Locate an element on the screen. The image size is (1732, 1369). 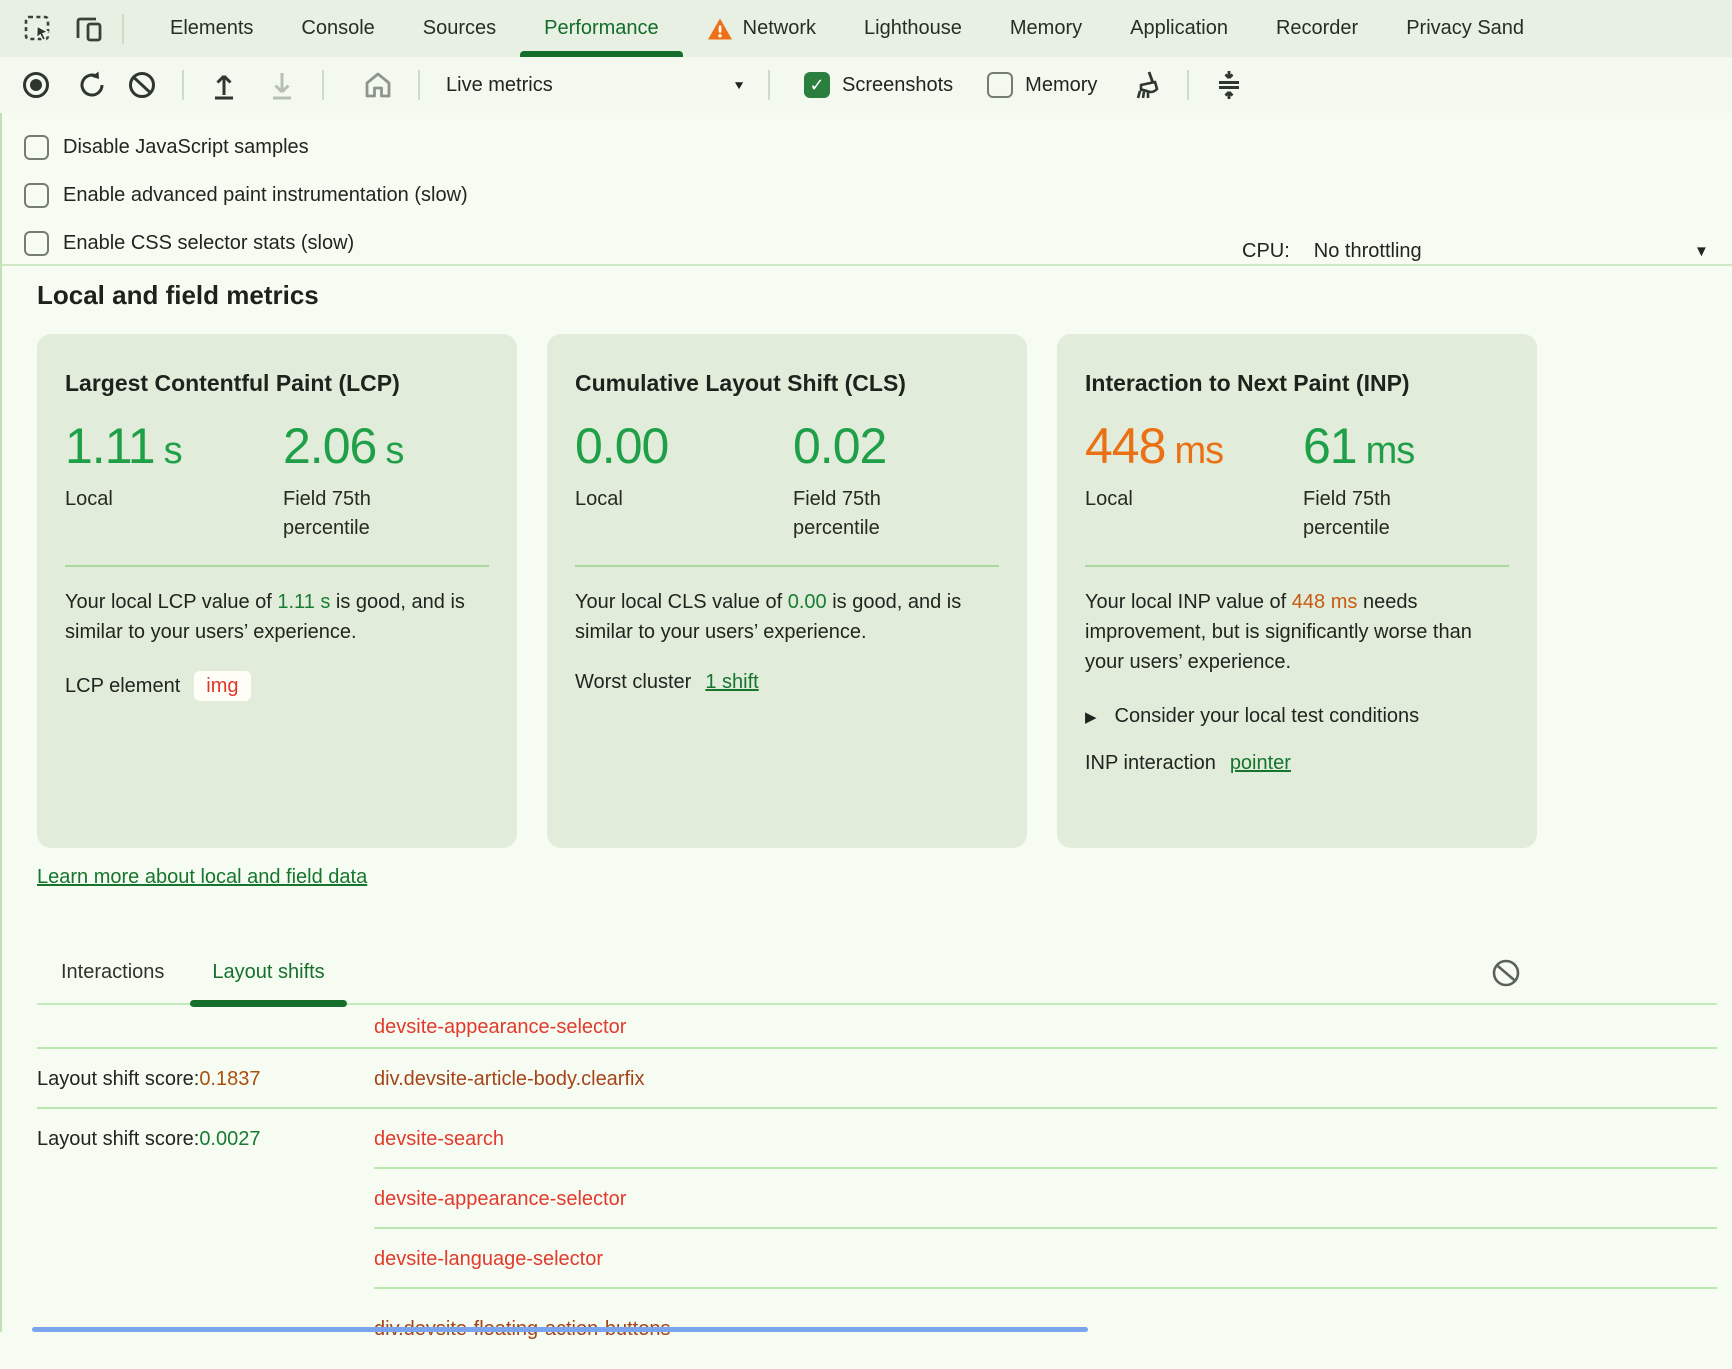
lcp-element-row: LCP element img is located at coordinates (277, 686).